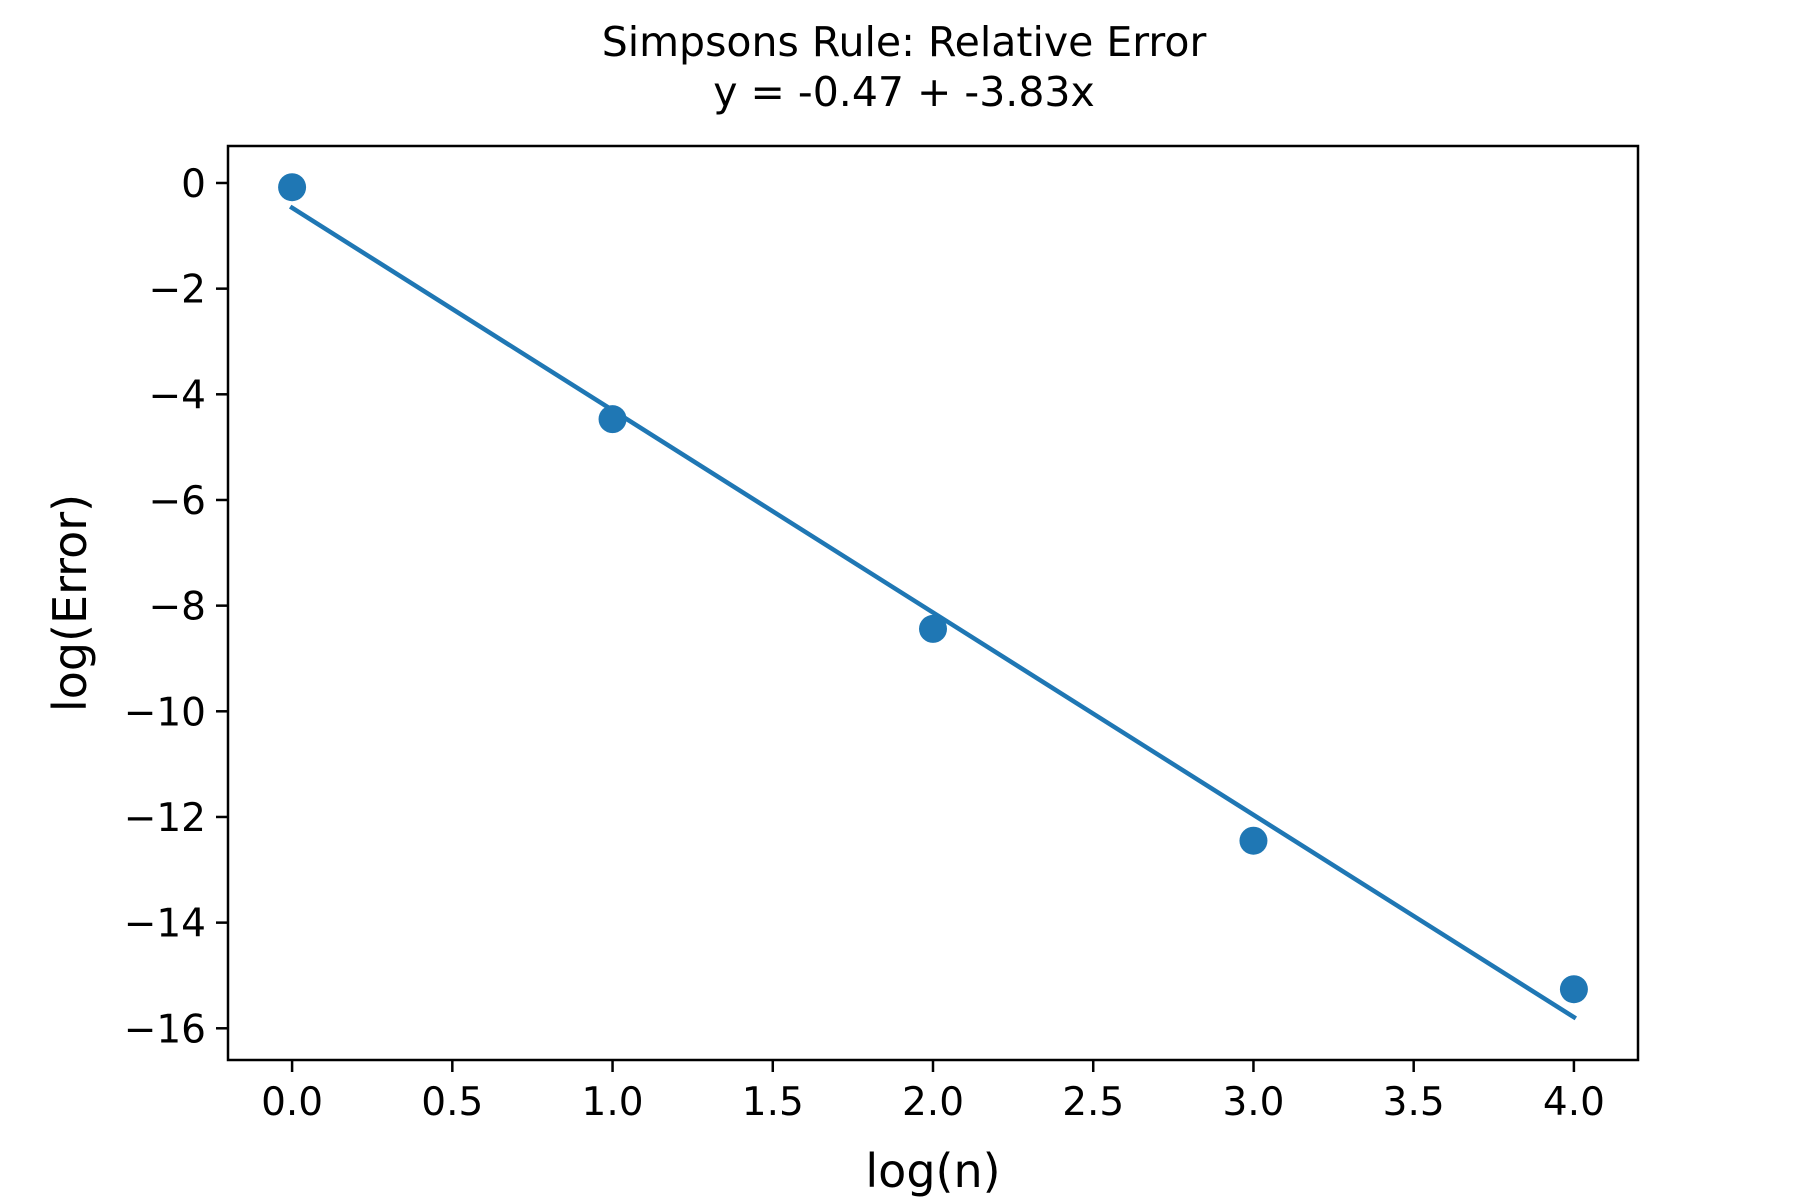 The height and width of the screenshot is (1200, 1800). Describe the element at coordinates (904, 92) in the screenshot. I see `chart-subtitle: y = -0.47 + -3.83x` at that location.